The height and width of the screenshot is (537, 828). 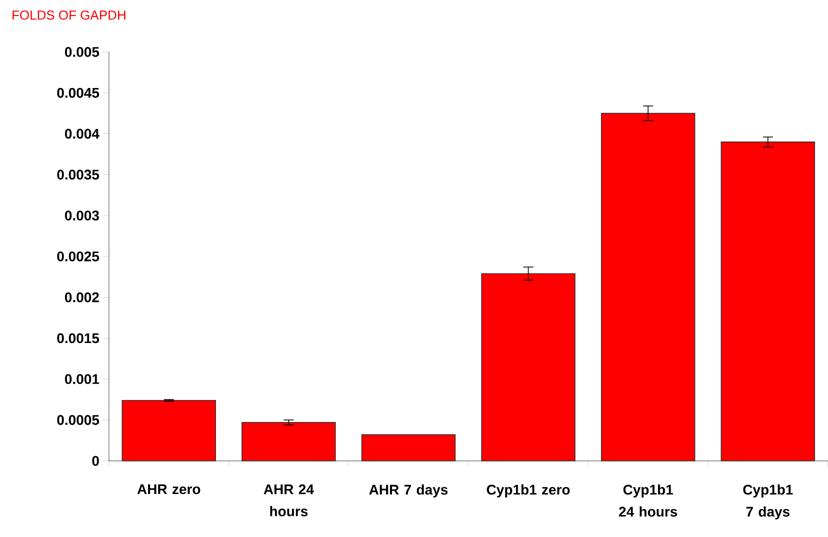 What do you see at coordinates (168, 489) in the screenshot?
I see `x-tick-label: AHR zero` at bounding box center [168, 489].